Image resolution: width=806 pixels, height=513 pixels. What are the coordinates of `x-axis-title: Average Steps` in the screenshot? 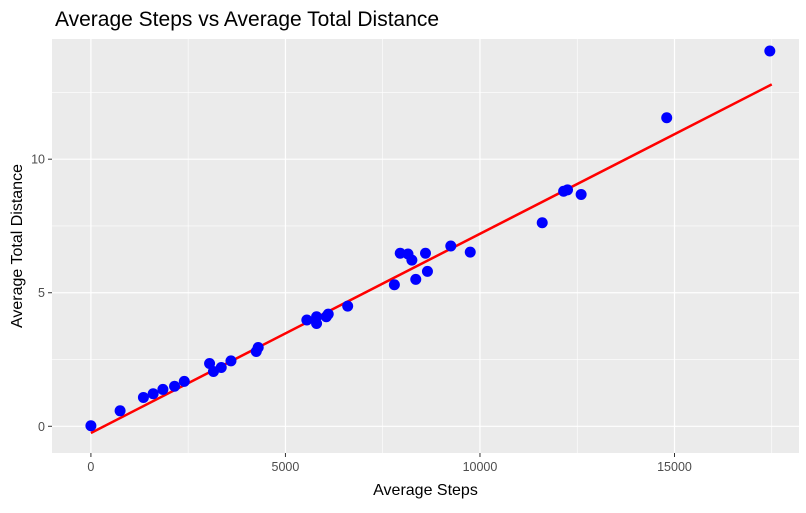 It's located at (425, 490).